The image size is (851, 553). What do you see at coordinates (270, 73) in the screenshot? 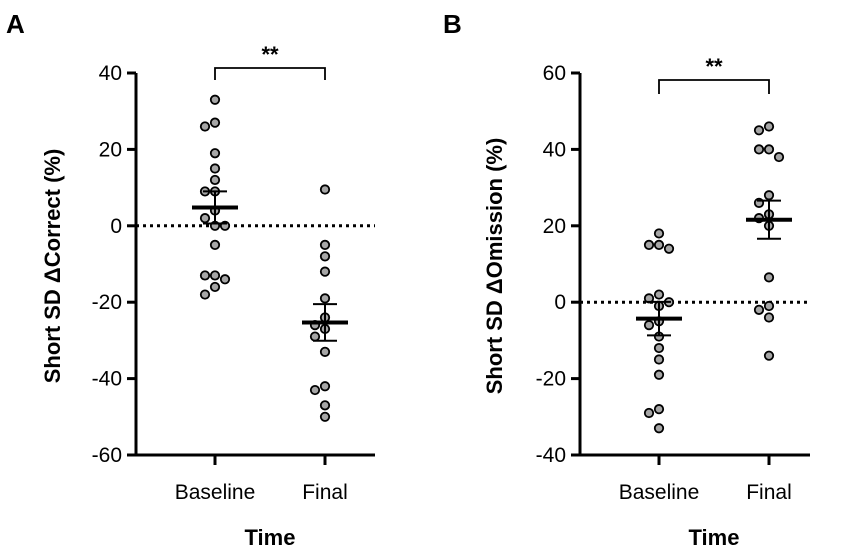
I see `panel-a-significance-bracket` at bounding box center [270, 73].